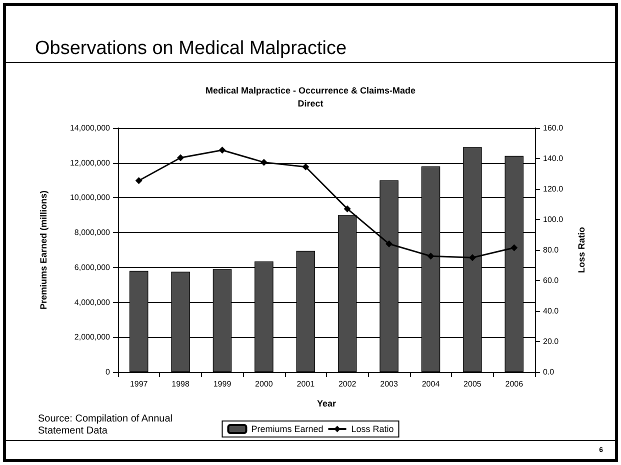 The height and width of the screenshot is (465, 621). I want to click on x-tick-label: 2006, so click(514, 384).